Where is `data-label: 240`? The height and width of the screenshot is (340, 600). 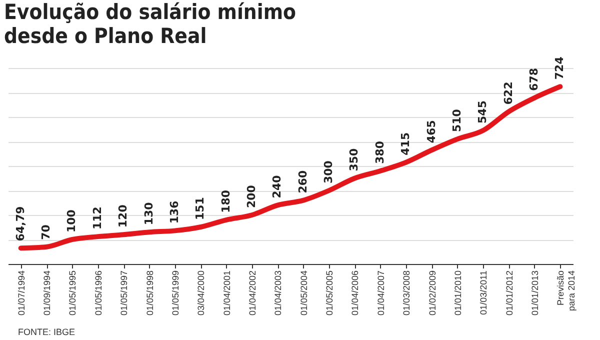 data-label: 240 is located at coordinates (277, 186).